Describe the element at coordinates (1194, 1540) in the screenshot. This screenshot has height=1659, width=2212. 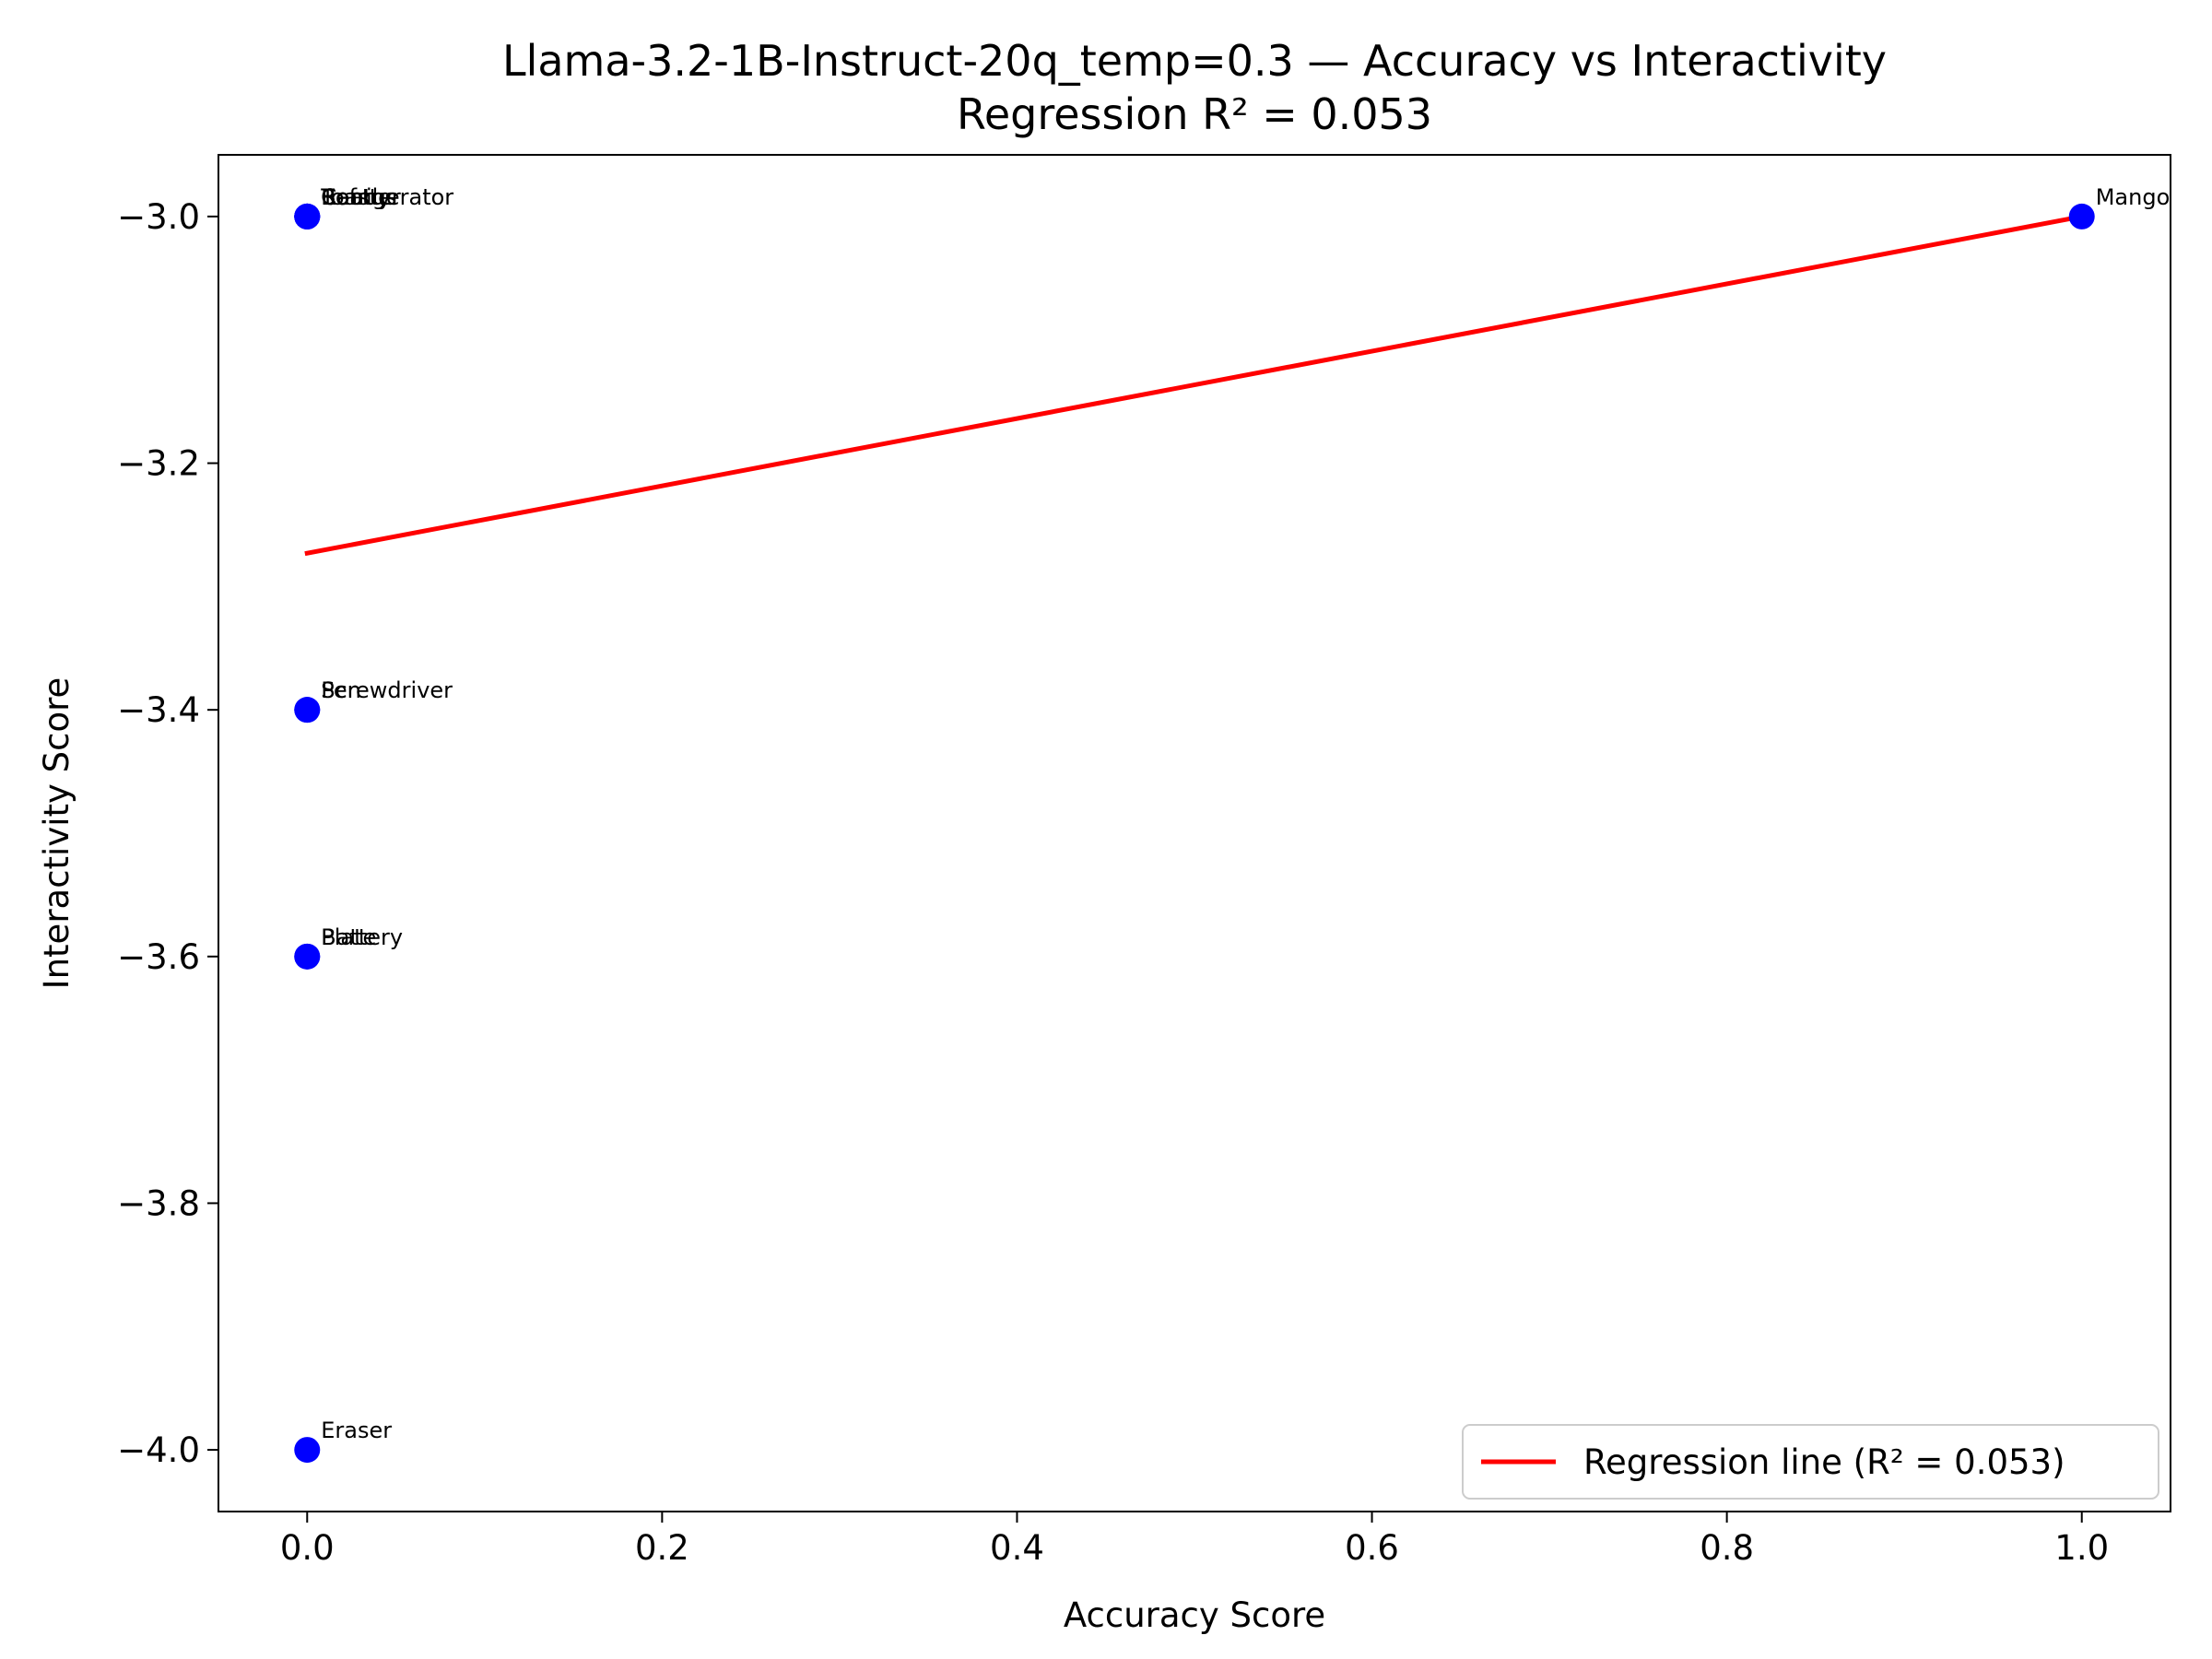
I see `x-axis-ticks: 0.0 0.2 0.4 0.6 0.8 1.0` at that location.